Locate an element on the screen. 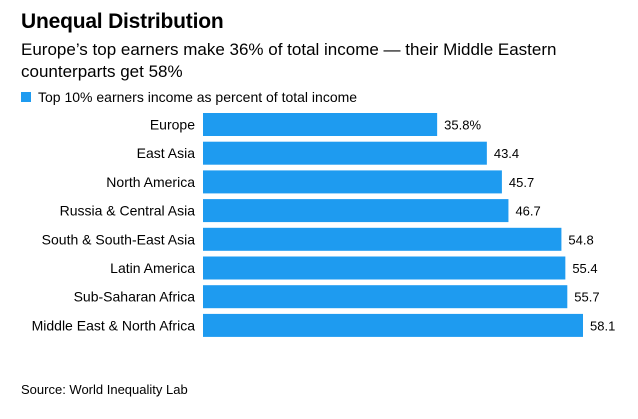  category-label: Middle East & North Africa is located at coordinates (114, 325).